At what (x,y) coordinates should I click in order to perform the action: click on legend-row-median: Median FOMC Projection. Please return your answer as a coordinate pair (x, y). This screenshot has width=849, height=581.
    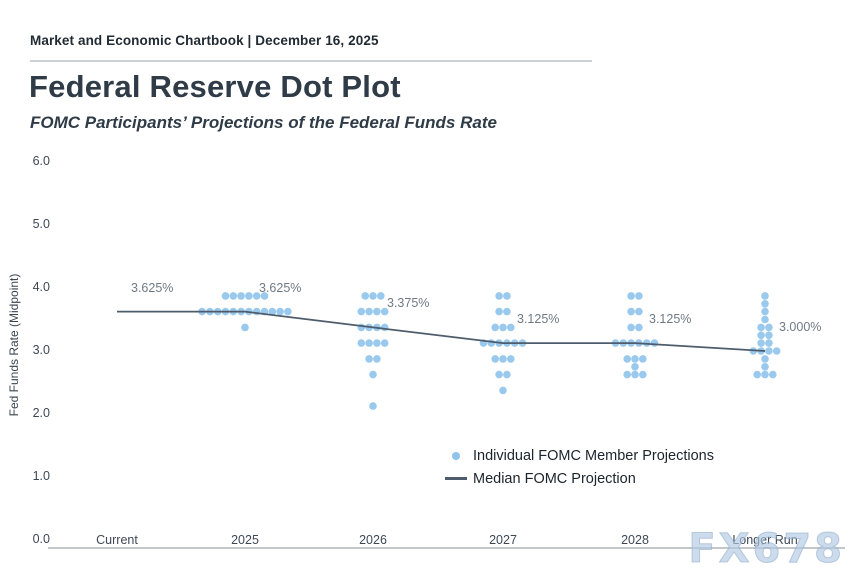
    Looking at the image, I should click on (578, 478).